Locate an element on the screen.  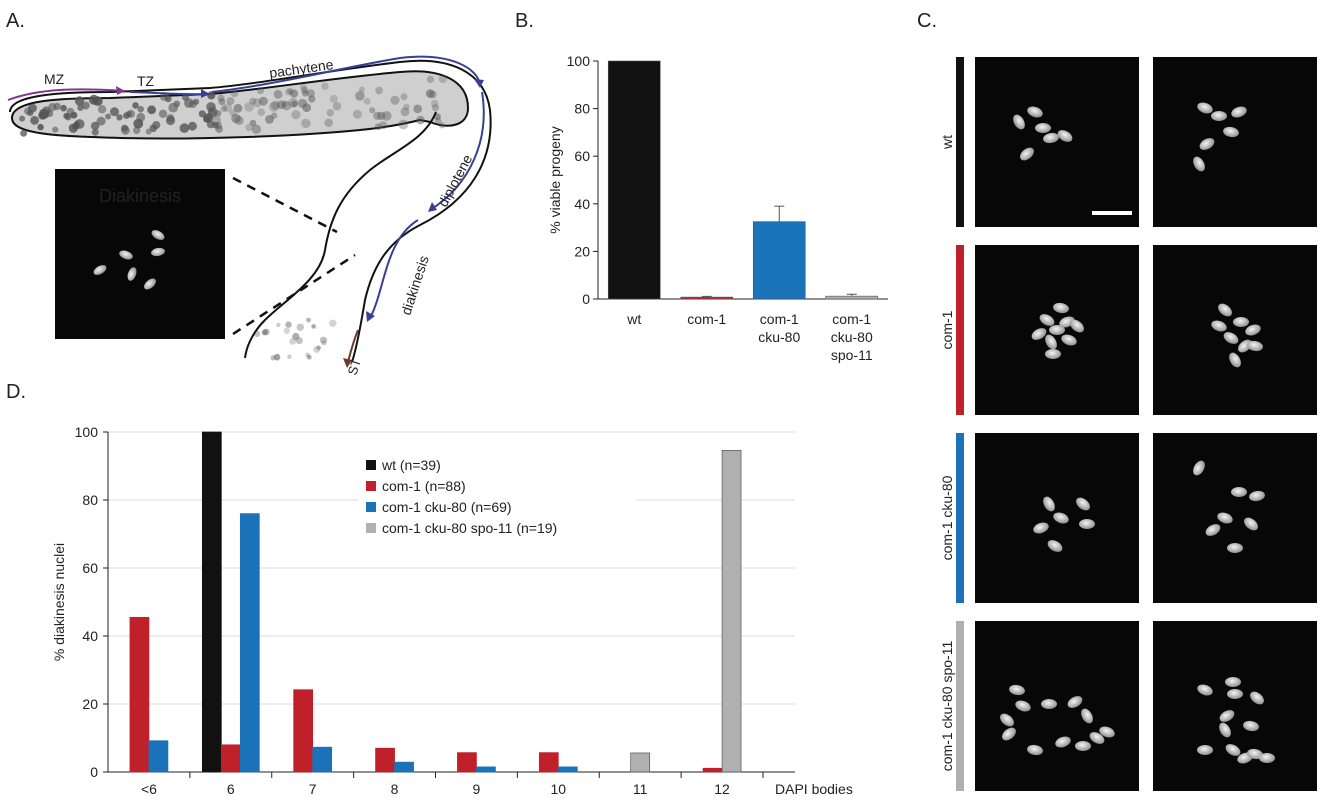
chartD-legend-label: wt (n=39) is located at coordinates (411, 465).